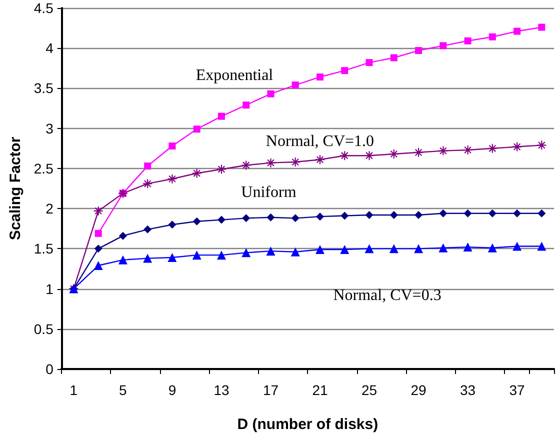 This screenshot has width=560, height=444. Describe the element at coordinates (50, 208) in the screenshot. I see `y-tick-label: 2` at that location.